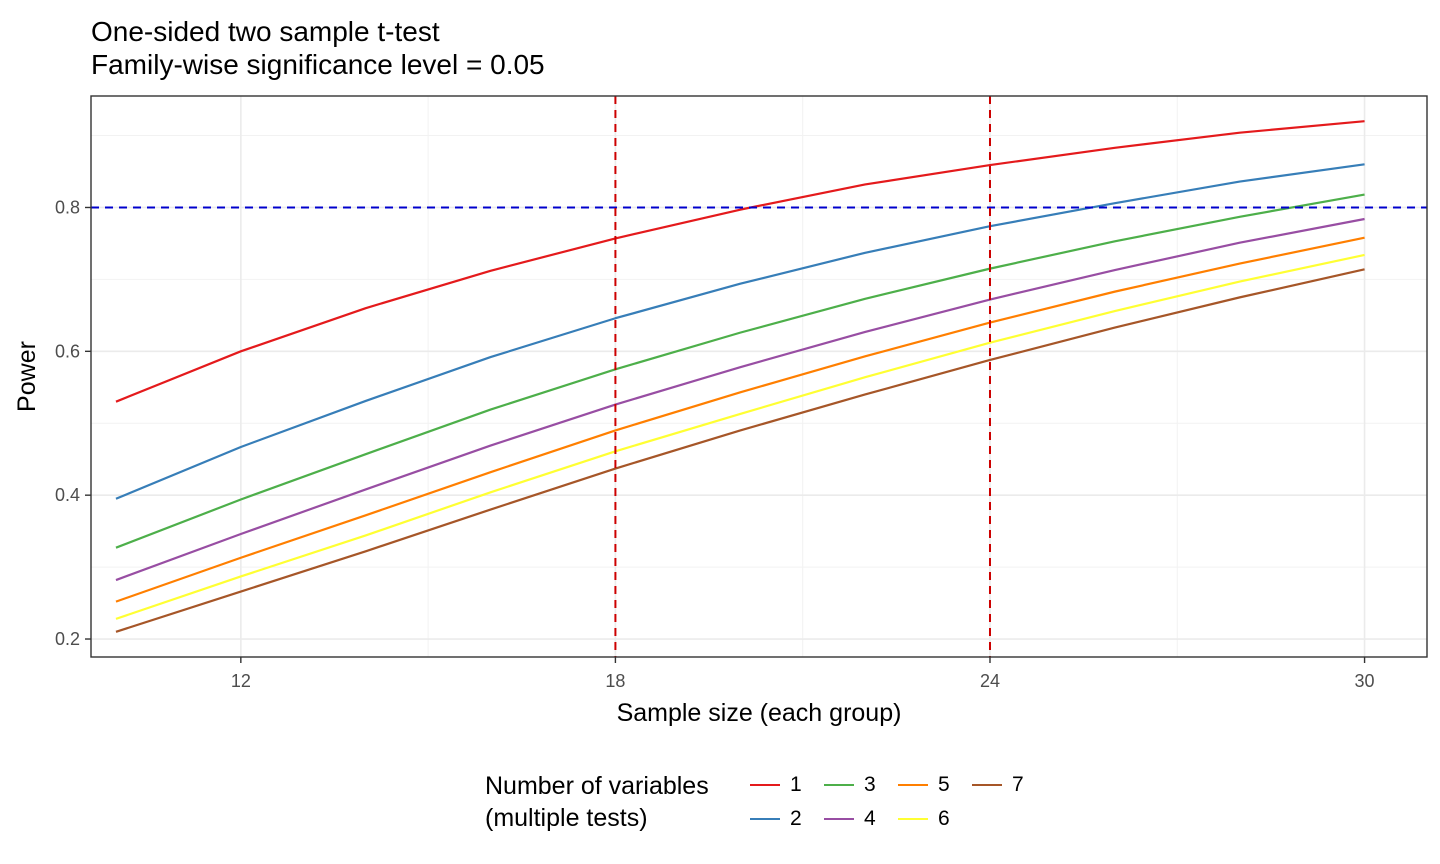  Describe the element at coordinates (1365, 681) in the screenshot. I see `x-tick-label: 30` at that location.